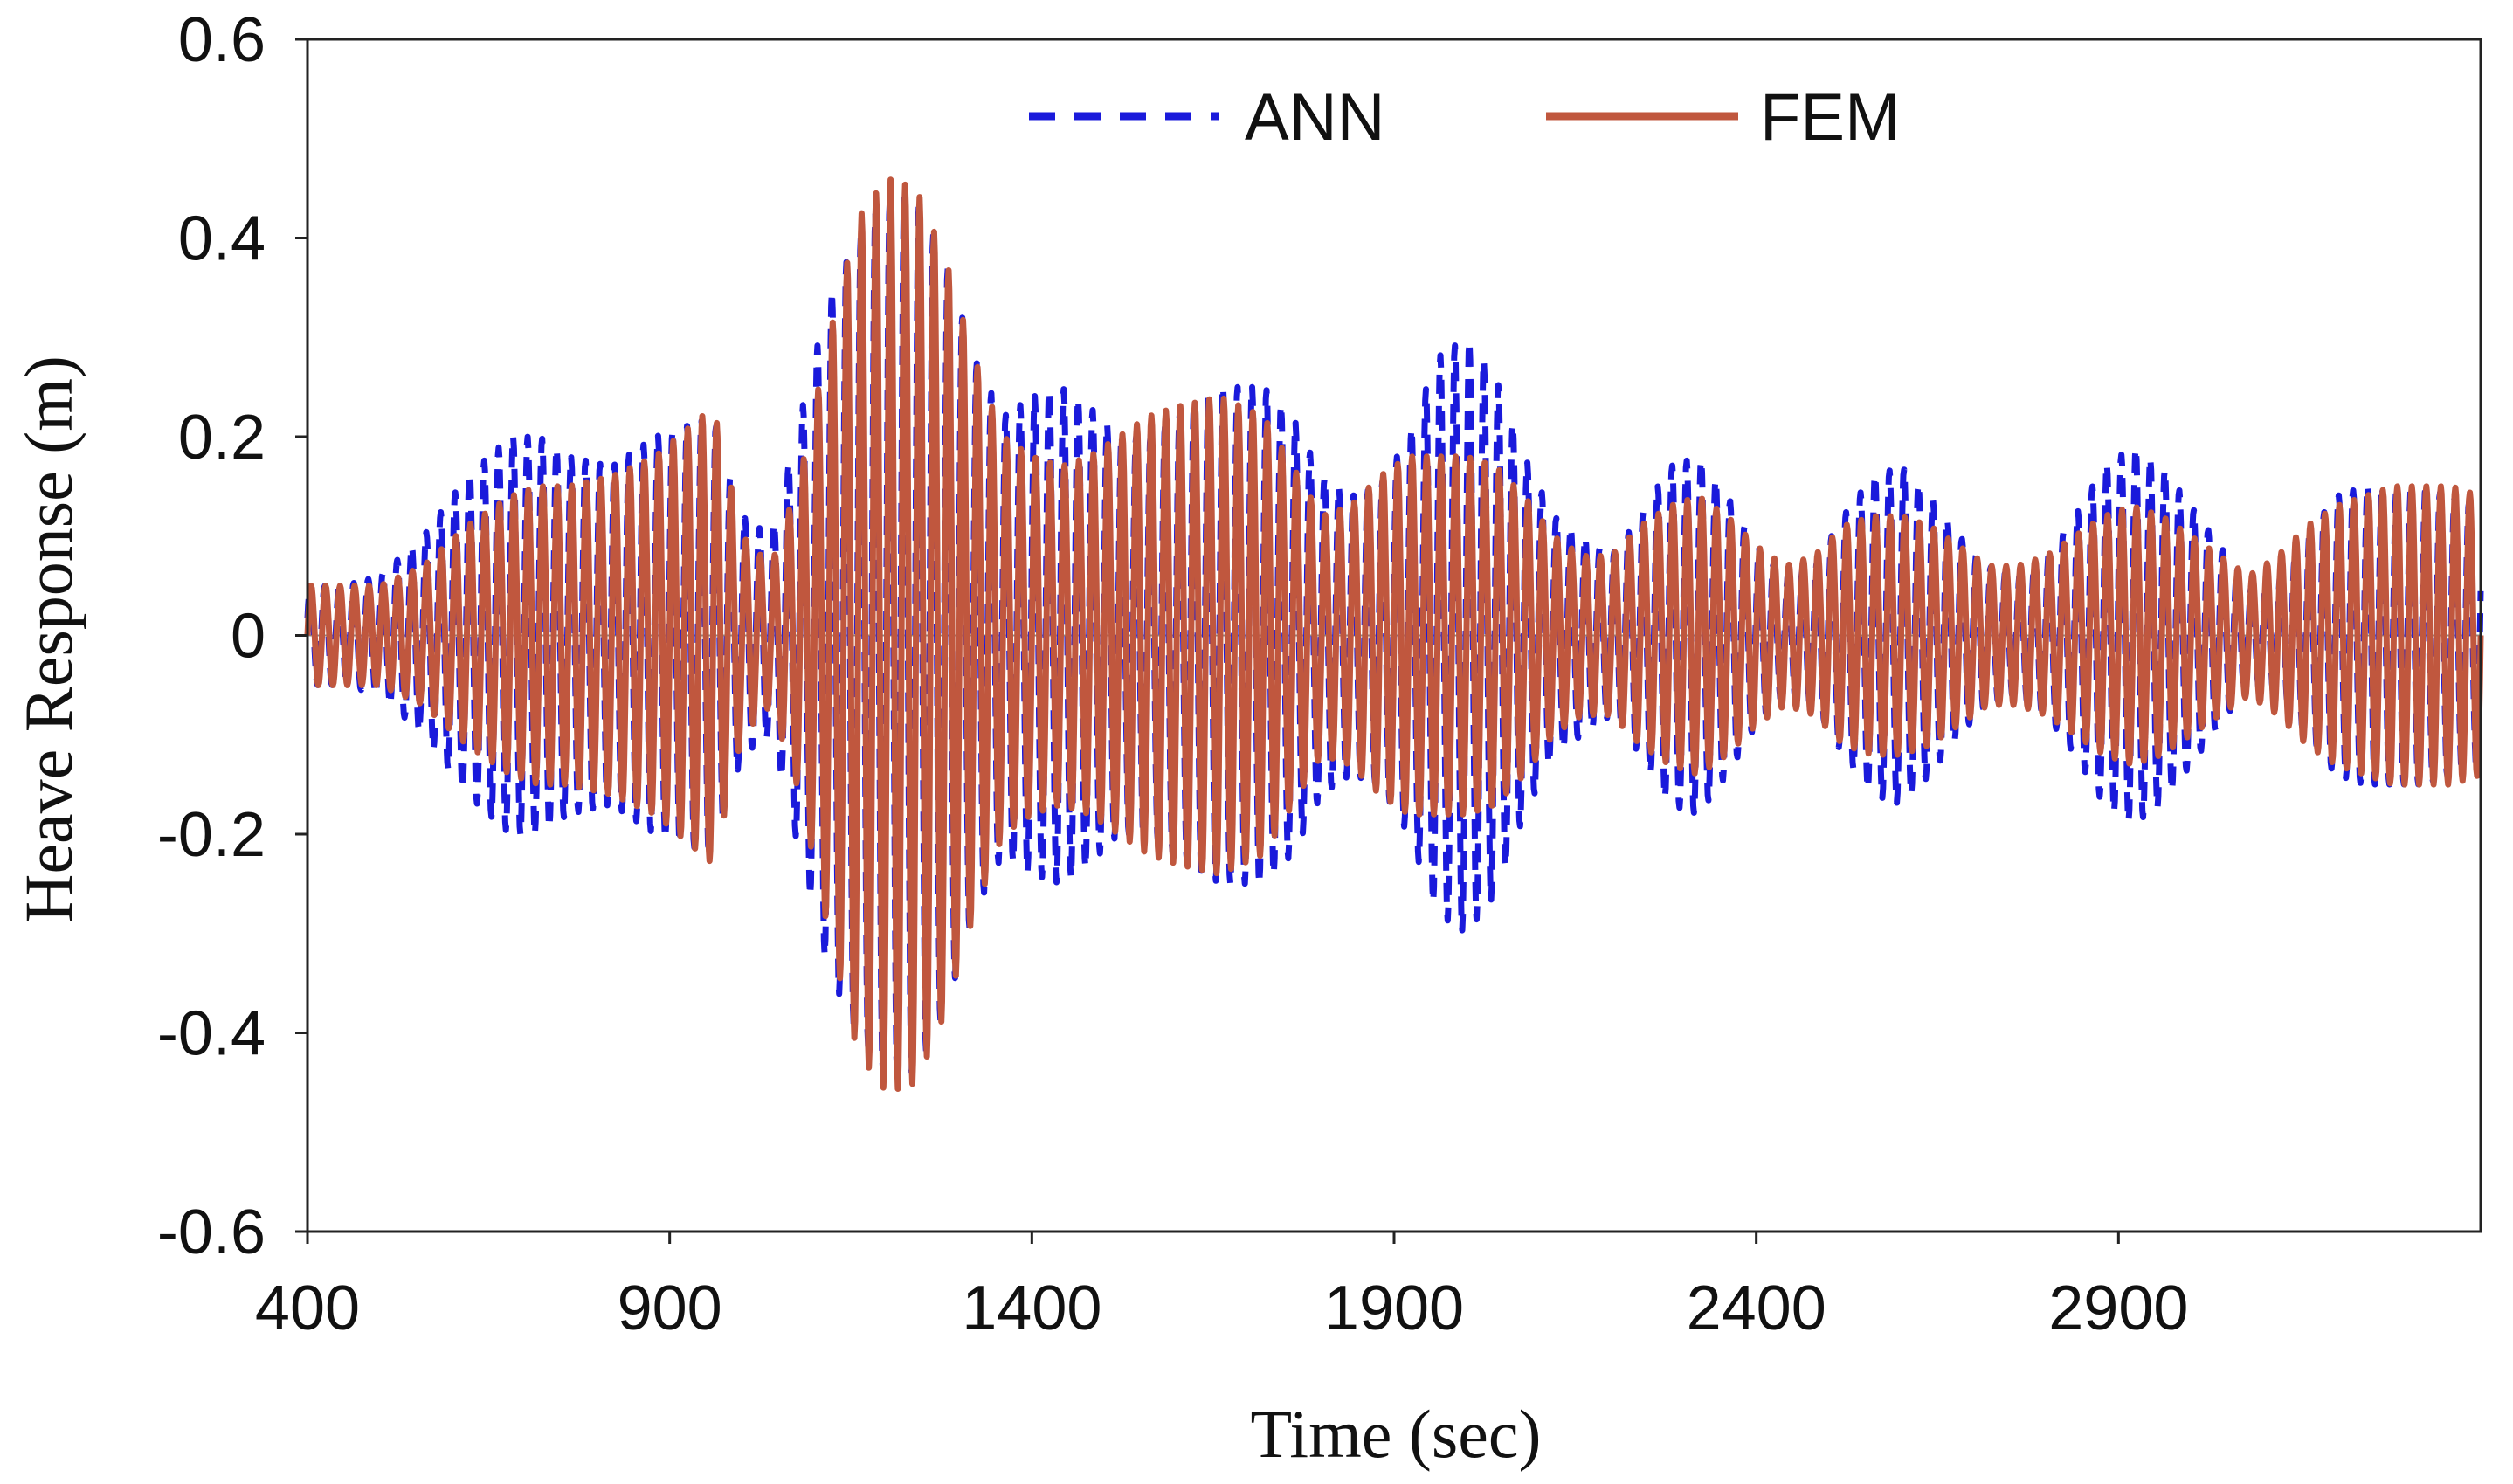 The width and height of the screenshot is (2513, 1484). I want to click on y-axis: 0.6 0.4 0.2 0 -0.2 -0.4 -0.6, so click(232, 636).